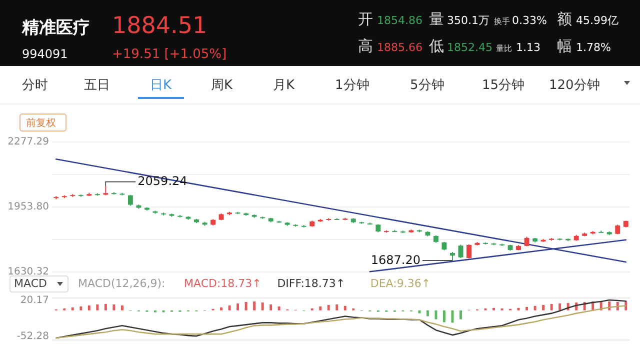 The image size is (640, 364). What do you see at coordinates (427, 85) in the screenshot?
I see `text: 5分钟` at bounding box center [427, 85].